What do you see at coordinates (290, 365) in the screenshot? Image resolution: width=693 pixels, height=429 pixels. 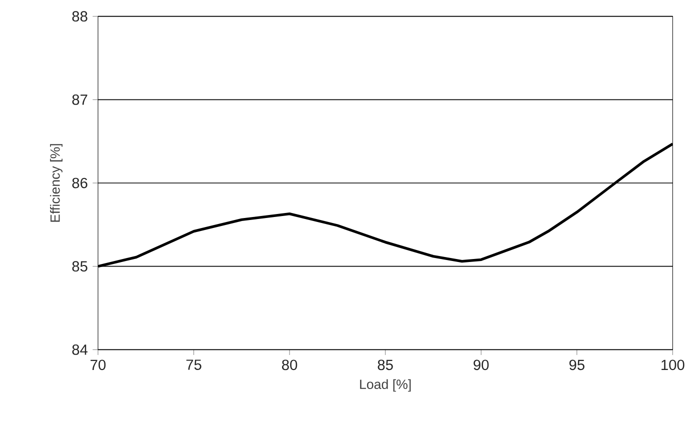 I see `x-tick-label: 80` at bounding box center [290, 365].